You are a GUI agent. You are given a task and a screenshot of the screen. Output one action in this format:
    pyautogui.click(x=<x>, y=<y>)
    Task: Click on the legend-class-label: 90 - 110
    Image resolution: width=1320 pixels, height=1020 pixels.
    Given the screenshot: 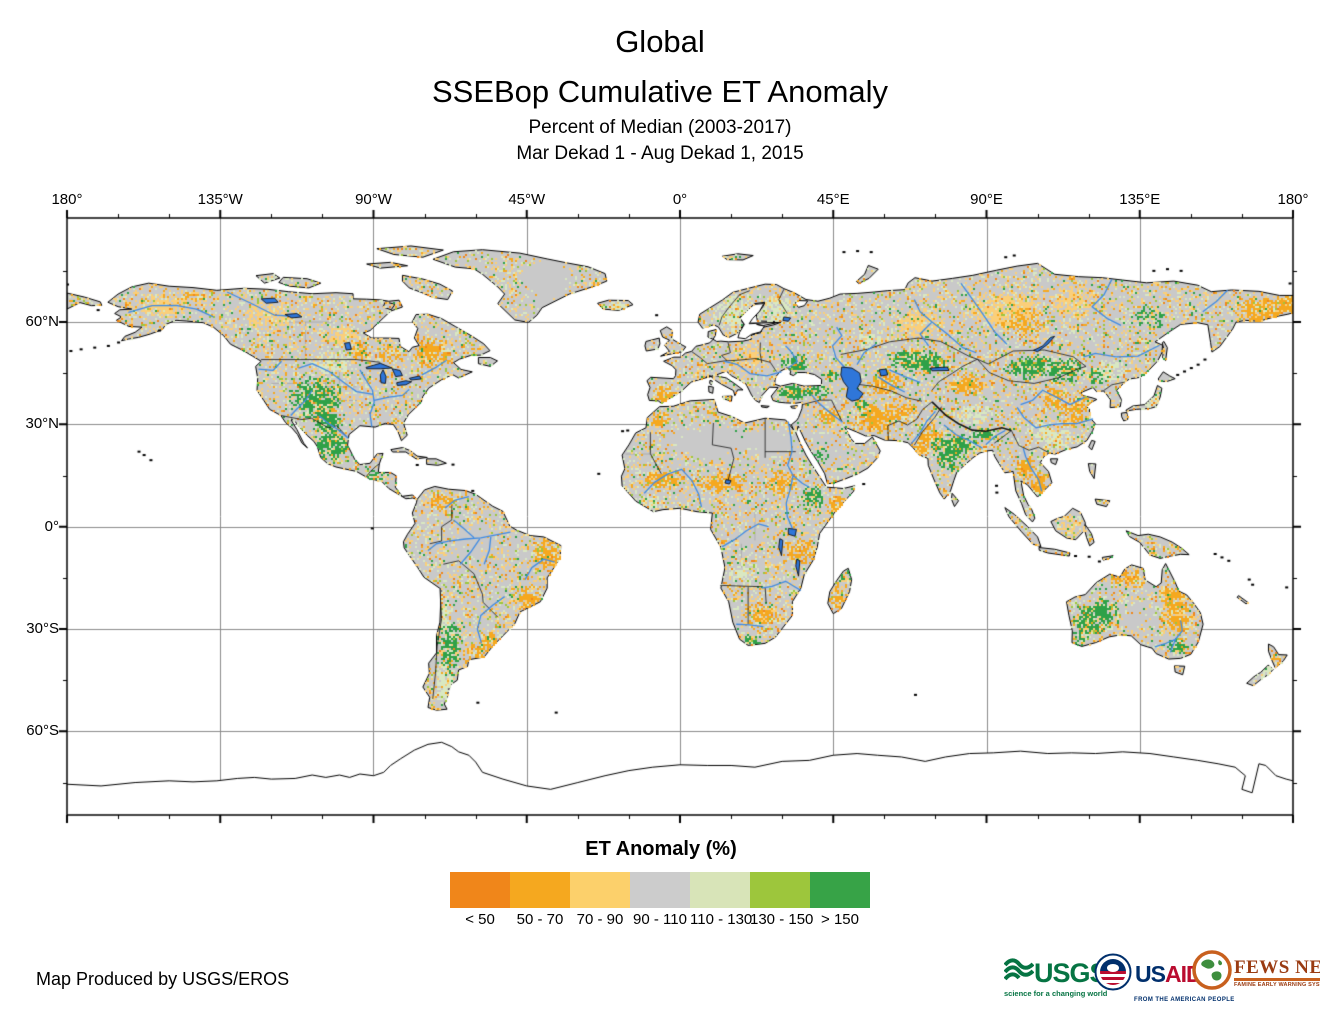 What is the action you would take?
    pyautogui.click(x=660, y=919)
    